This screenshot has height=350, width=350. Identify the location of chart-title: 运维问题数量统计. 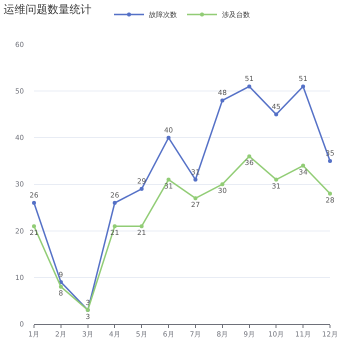
(48, 9).